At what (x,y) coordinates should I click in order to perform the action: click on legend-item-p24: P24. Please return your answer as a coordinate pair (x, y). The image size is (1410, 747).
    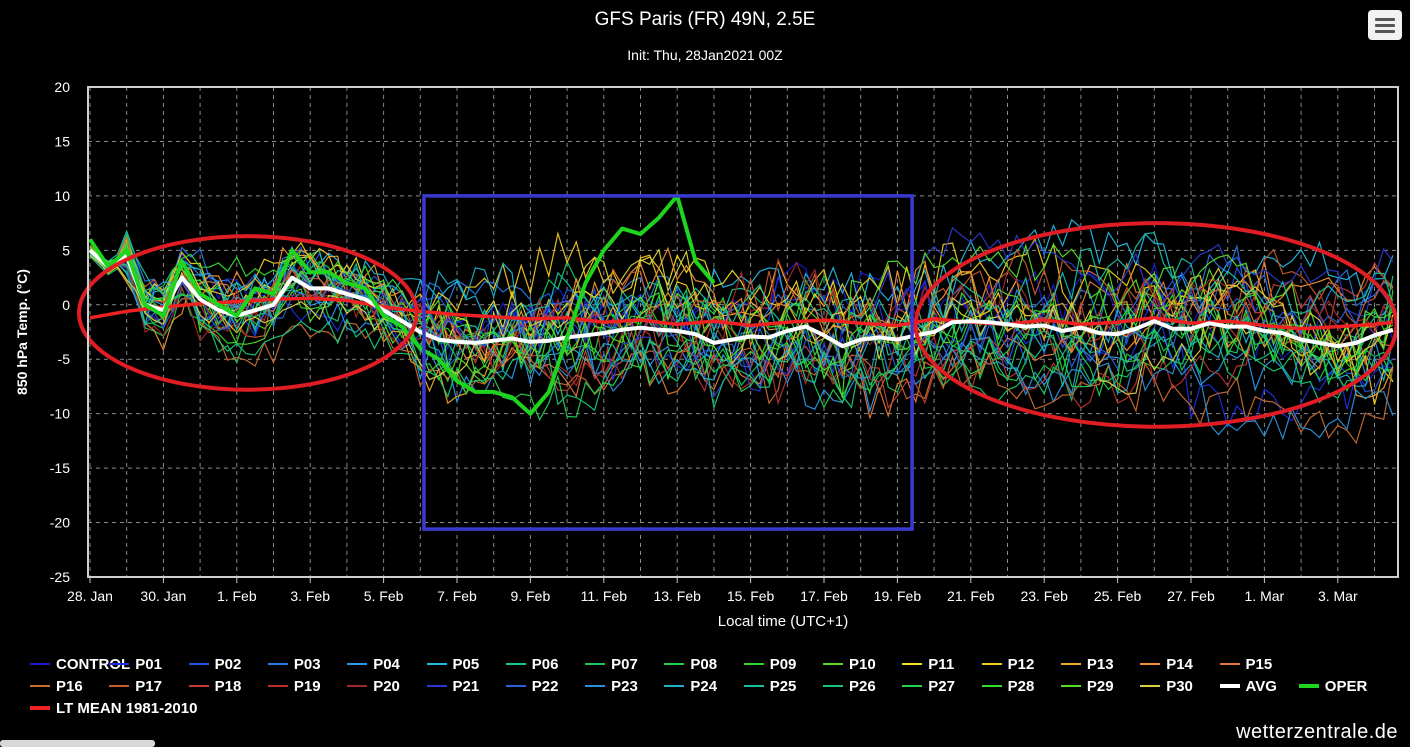
    Looking at the image, I should click on (690, 687).